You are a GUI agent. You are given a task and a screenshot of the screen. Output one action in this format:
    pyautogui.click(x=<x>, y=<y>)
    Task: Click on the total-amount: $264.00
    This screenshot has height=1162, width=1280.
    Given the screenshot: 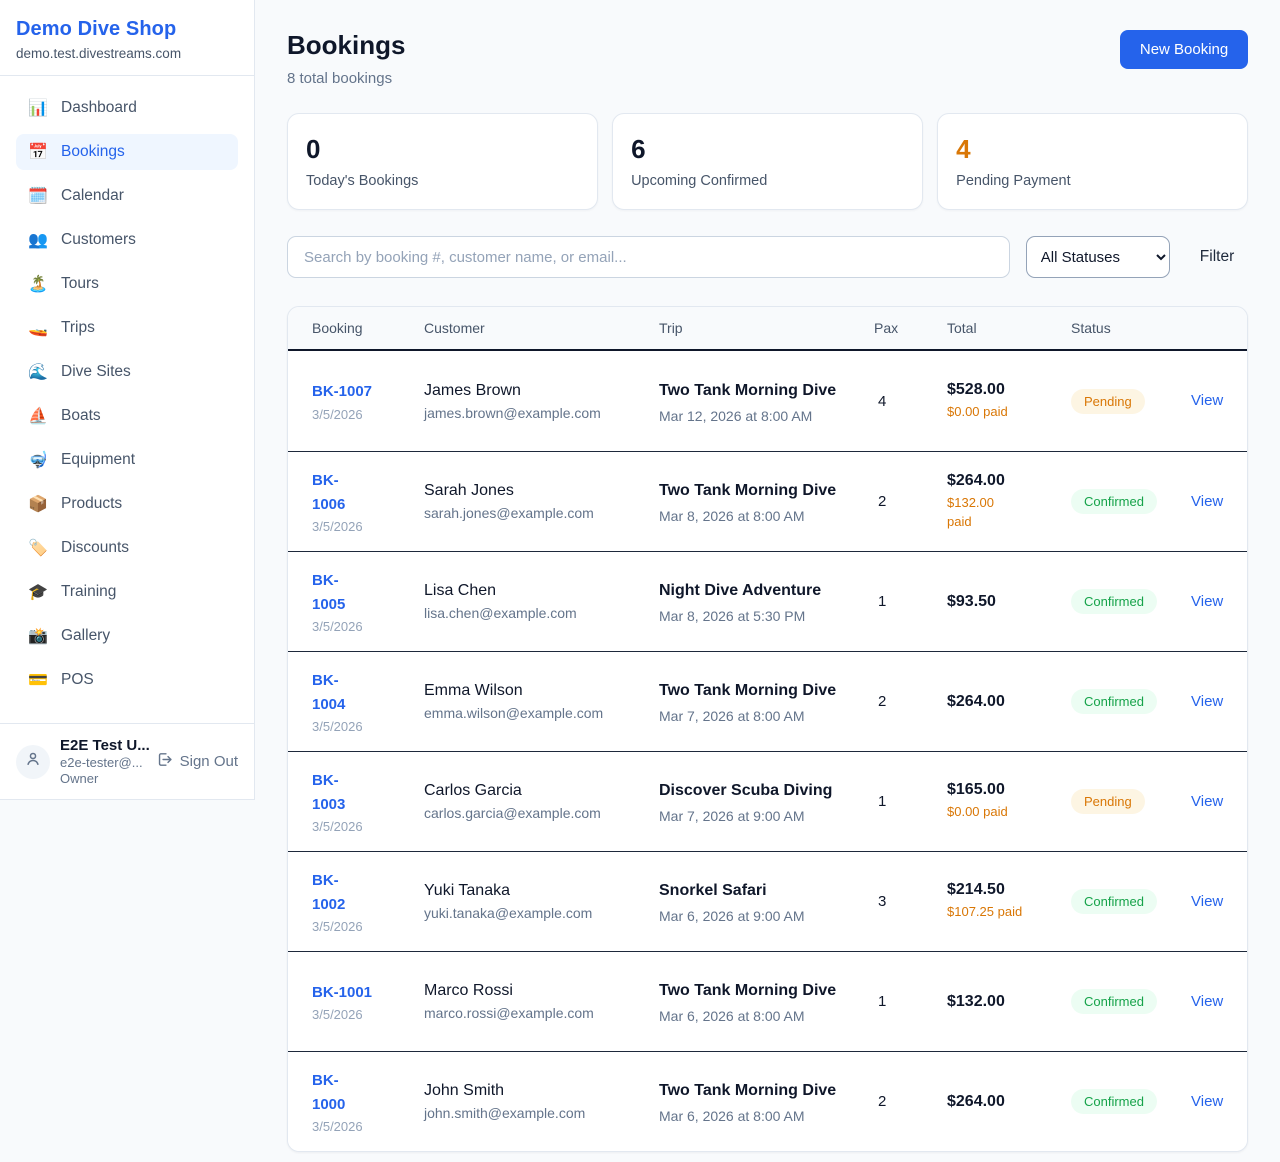 What is the action you would take?
    pyautogui.click(x=976, y=701)
    